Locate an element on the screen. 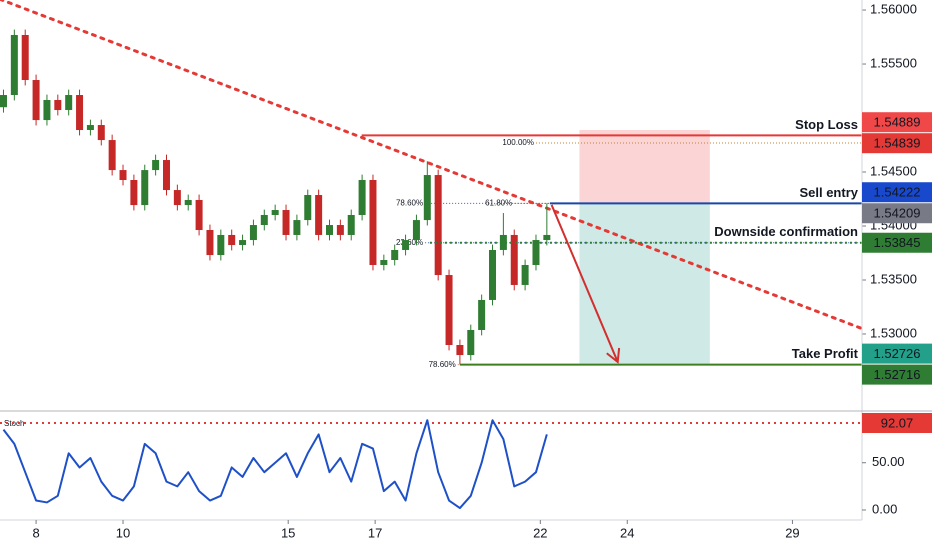 The height and width of the screenshot is (555, 932). osc-level-tag-label: 92.07 is located at coordinates (897, 422).